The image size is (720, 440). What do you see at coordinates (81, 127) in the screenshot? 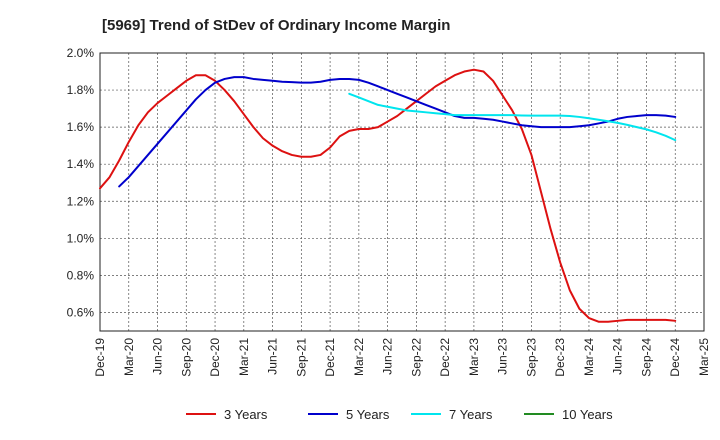
I see `y-tick-label: 1.6%` at bounding box center [81, 127].